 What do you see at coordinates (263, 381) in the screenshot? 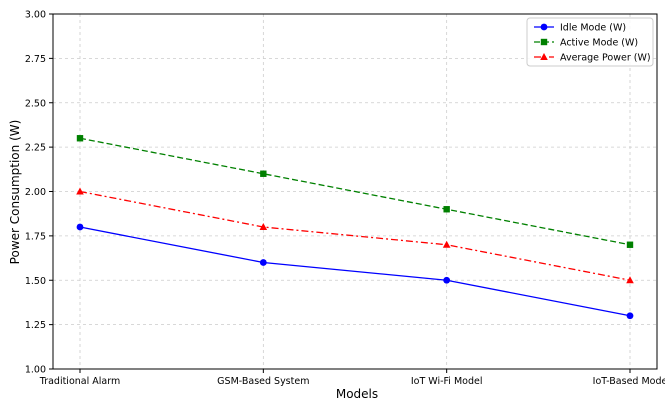
I see `x-tick-label: GSM-Based System` at bounding box center [263, 381].